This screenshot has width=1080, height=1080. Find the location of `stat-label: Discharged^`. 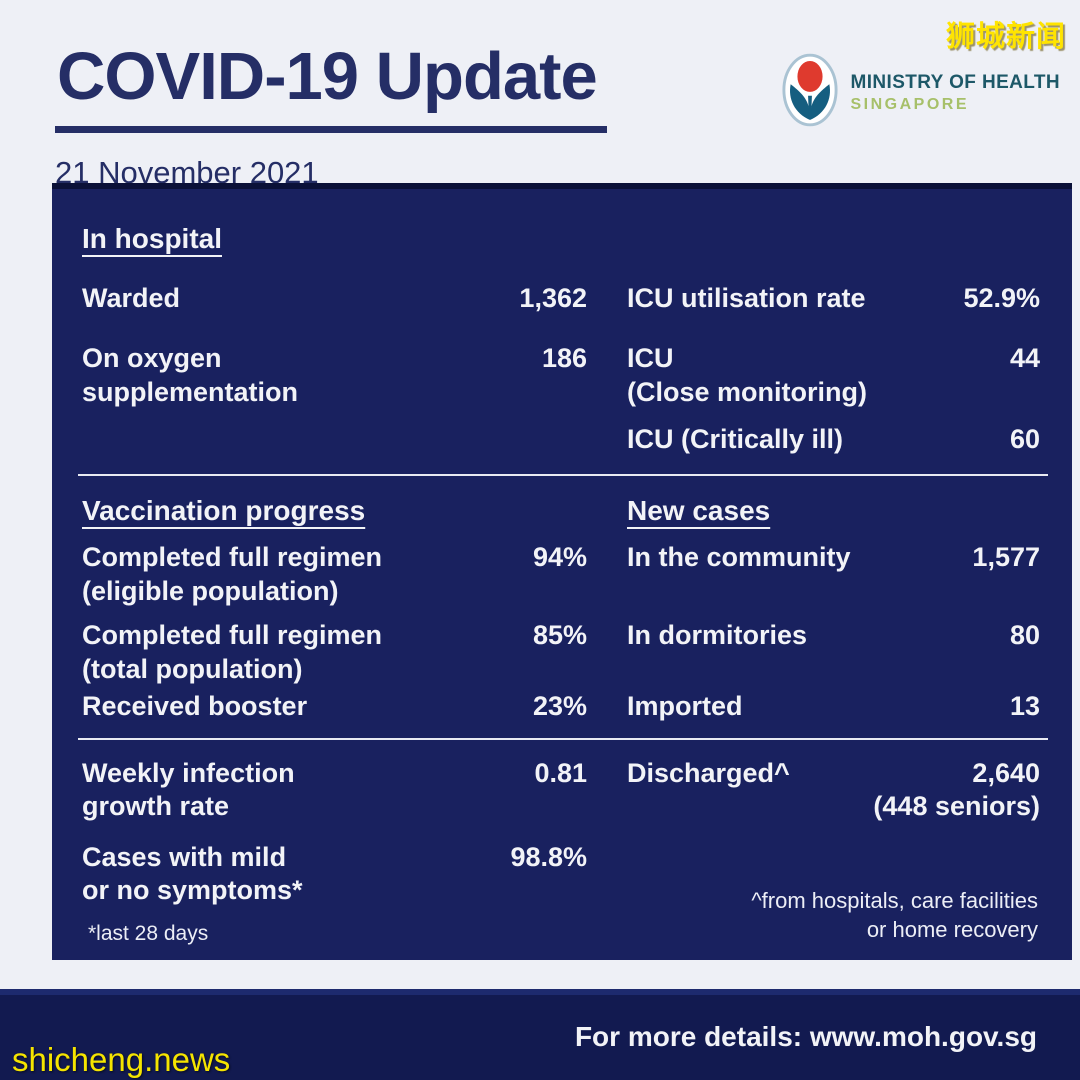

stat-label: Discharged^ is located at coordinates (708, 772).